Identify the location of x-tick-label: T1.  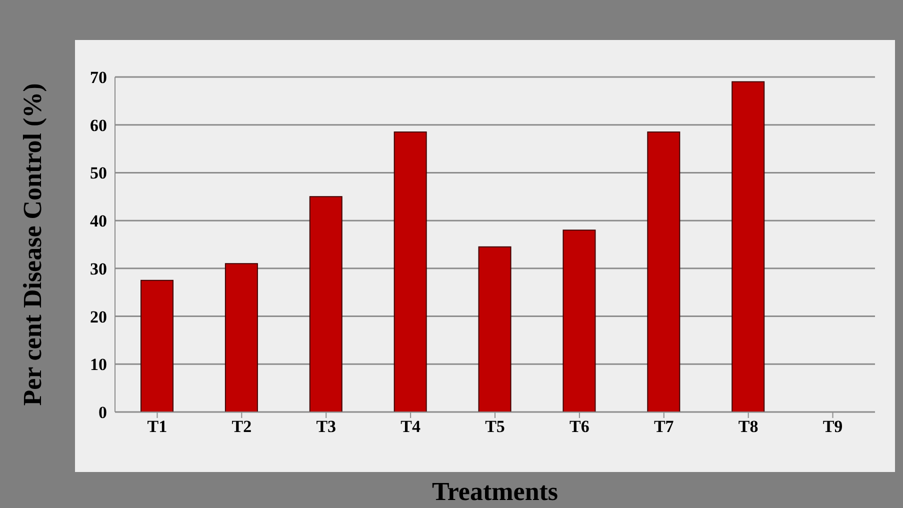
(157, 426).